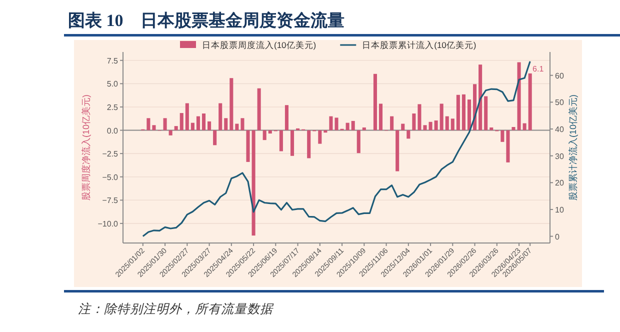  What do you see at coordinates (206, 20) in the screenshot?
I see `chart-title: 图表 10 日本股票基金周度资金流量` at bounding box center [206, 20].